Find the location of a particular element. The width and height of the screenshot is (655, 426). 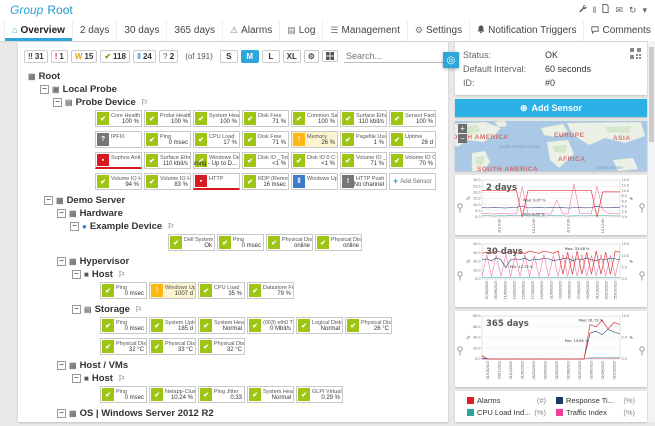

search-input is located at coordinates (395, 56).